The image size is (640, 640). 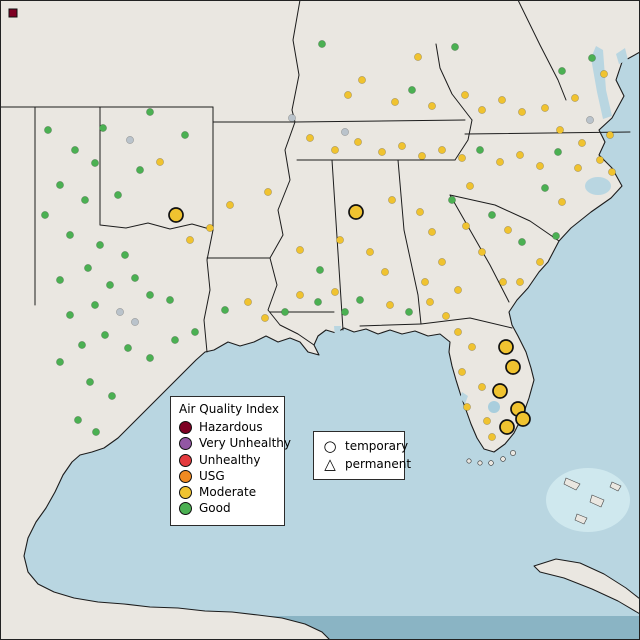 I want to click on florida-keys, so click(x=491, y=458).